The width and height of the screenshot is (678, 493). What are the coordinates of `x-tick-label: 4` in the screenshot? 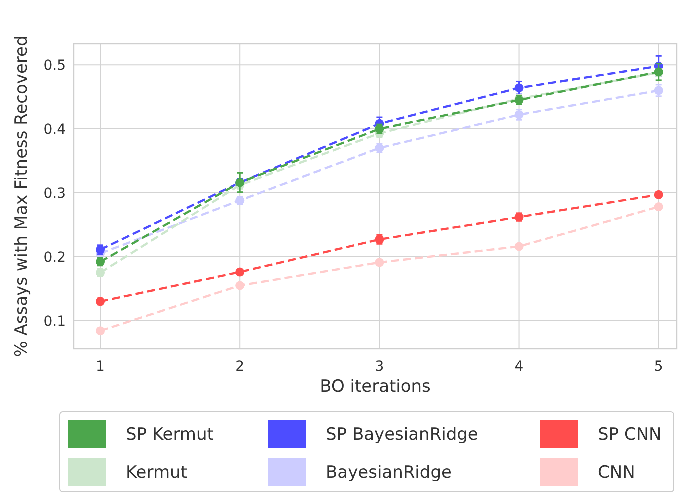 It's located at (519, 367).